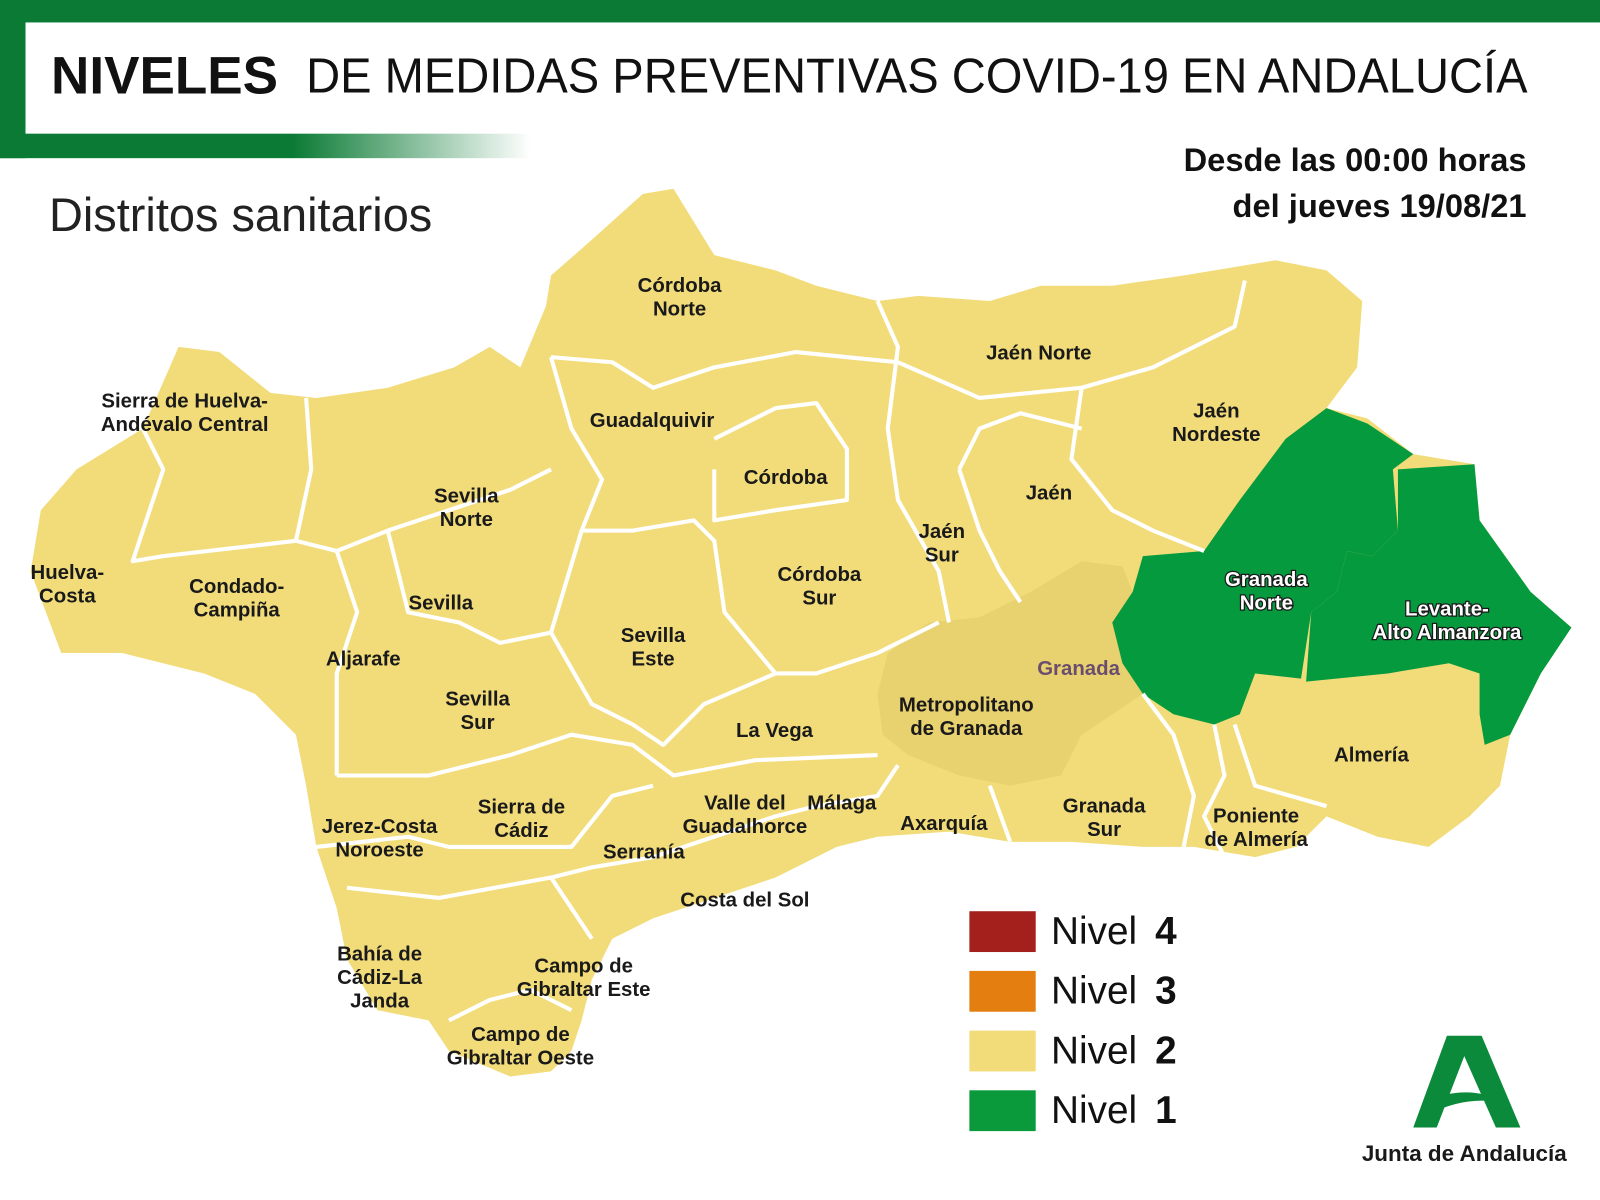  What do you see at coordinates (1166, 1050) in the screenshot?
I see `legend-level: 2` at bounding box center [1166, 1050].